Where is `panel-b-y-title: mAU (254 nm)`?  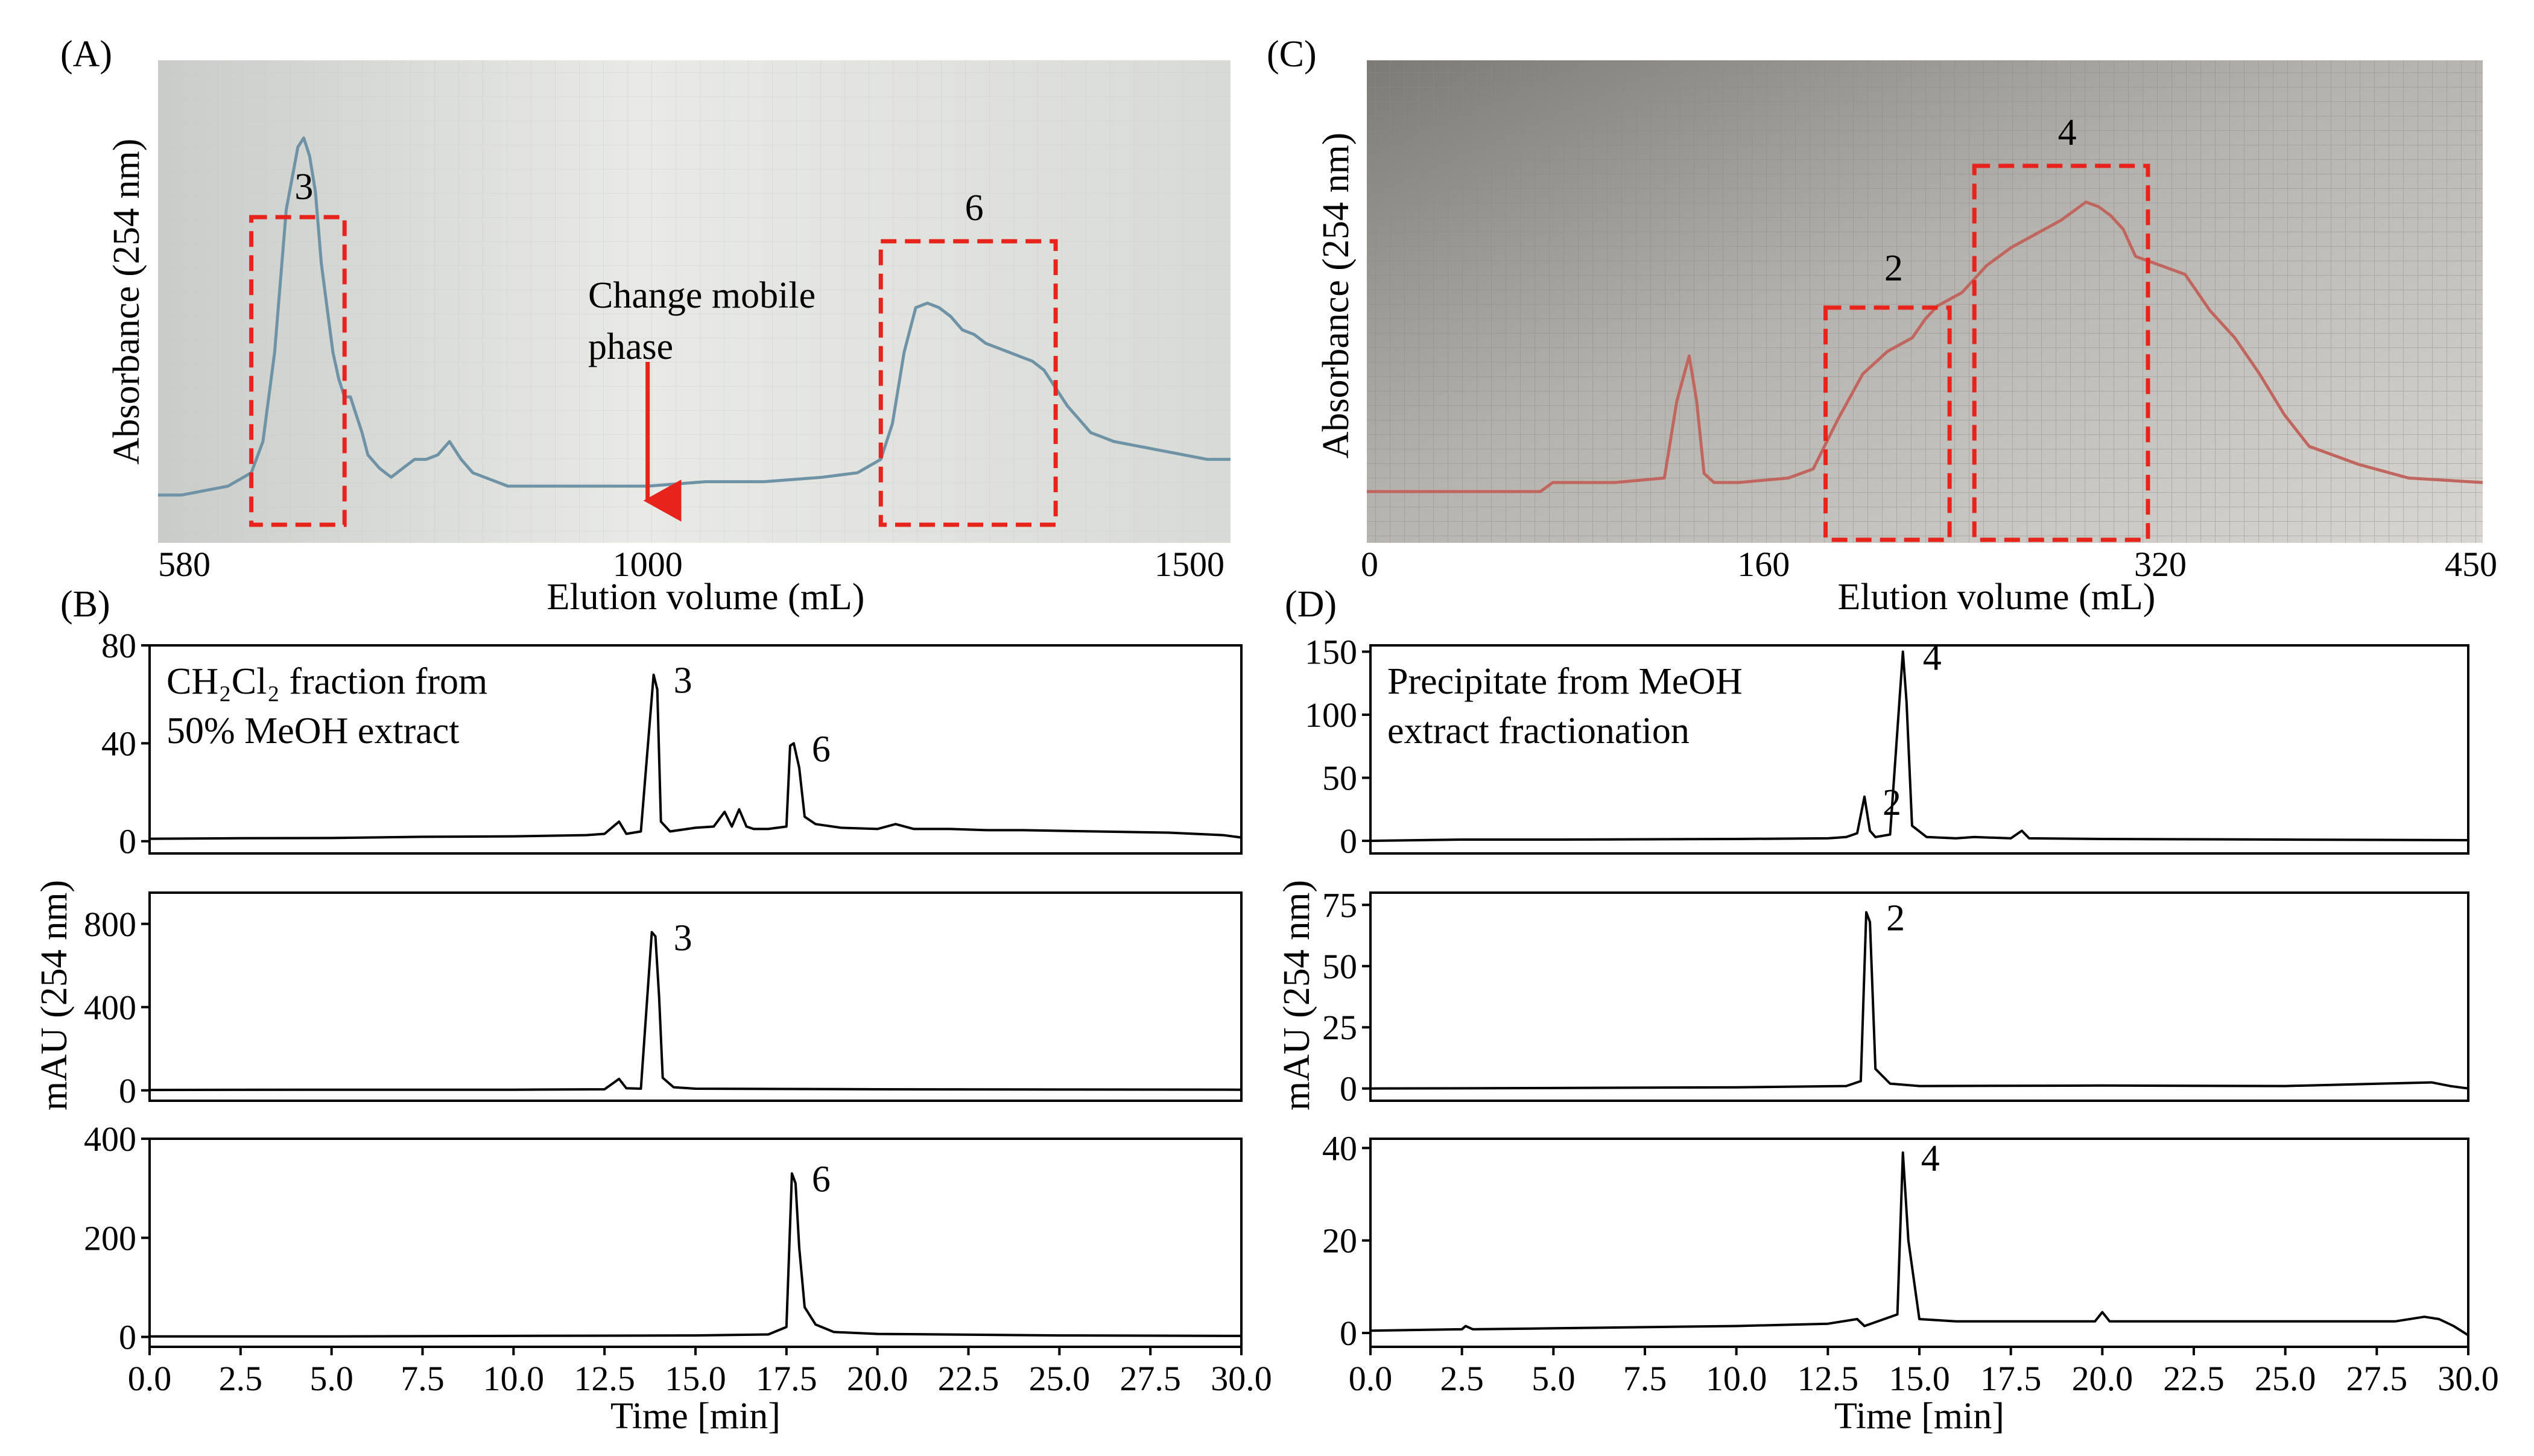
panel-b-y-title: mAU (254 nm) is located at coordinates (54, 995).